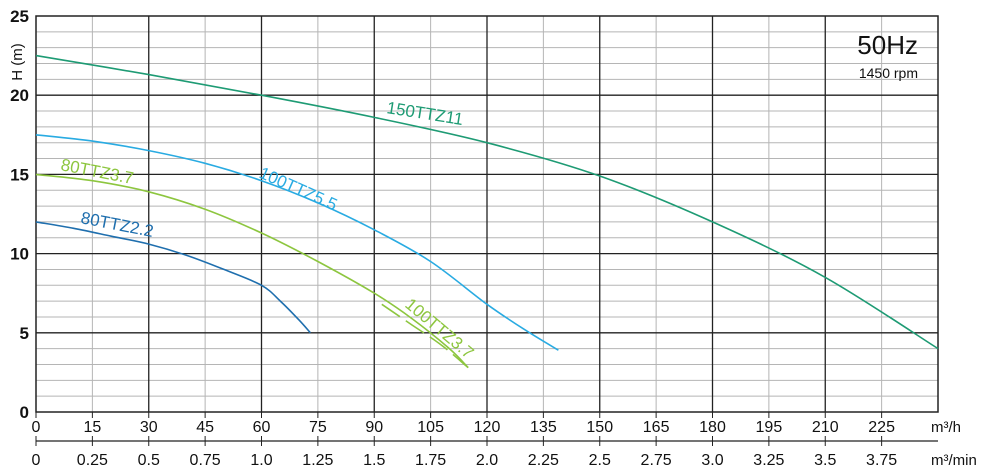 This screenshot has height=468, width=997. What do you see at coordinates (149, 460) in the screenshot?
I see `x2-tick-label: 0.5` at bounding box center [149, 460].